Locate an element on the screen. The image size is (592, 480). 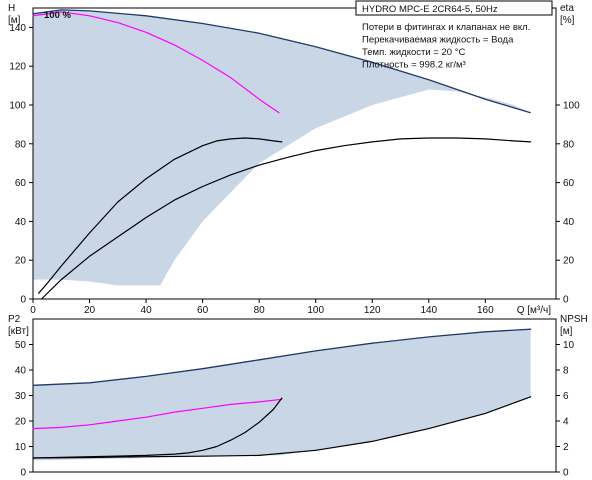
x-tick-label: 140 is located at coordinates (428, 310).